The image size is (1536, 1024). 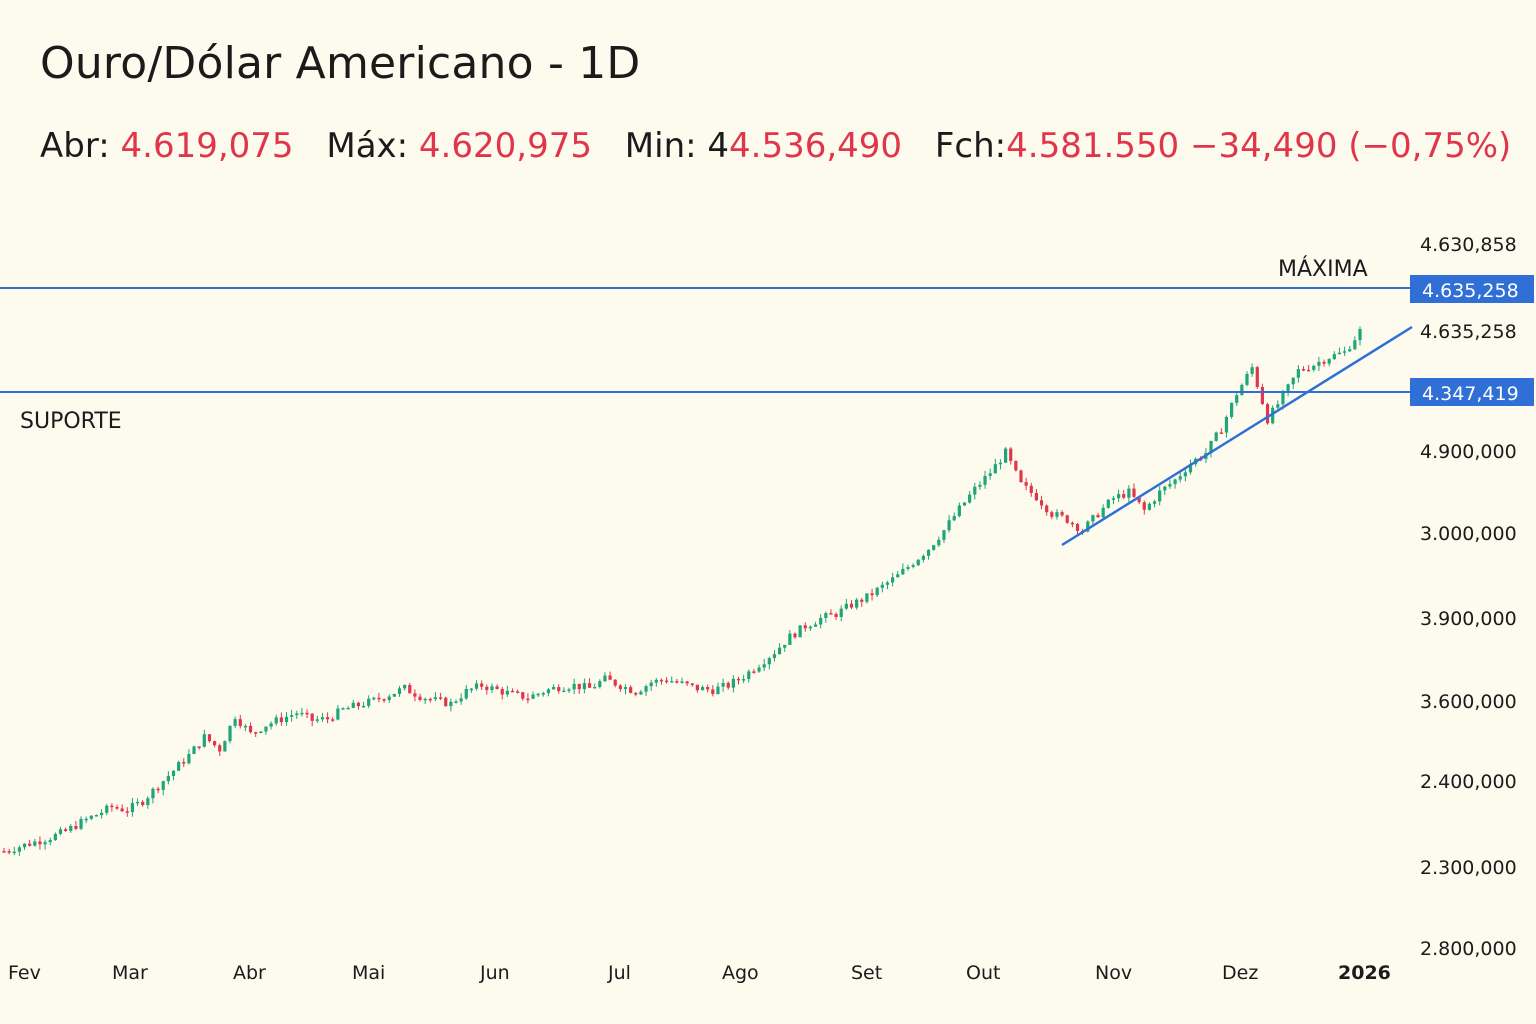 What do you see at coordinates (1468, 332) in the screenshot?
I see `y-tick: 4.635,258` at bounding box center [1468, 332].